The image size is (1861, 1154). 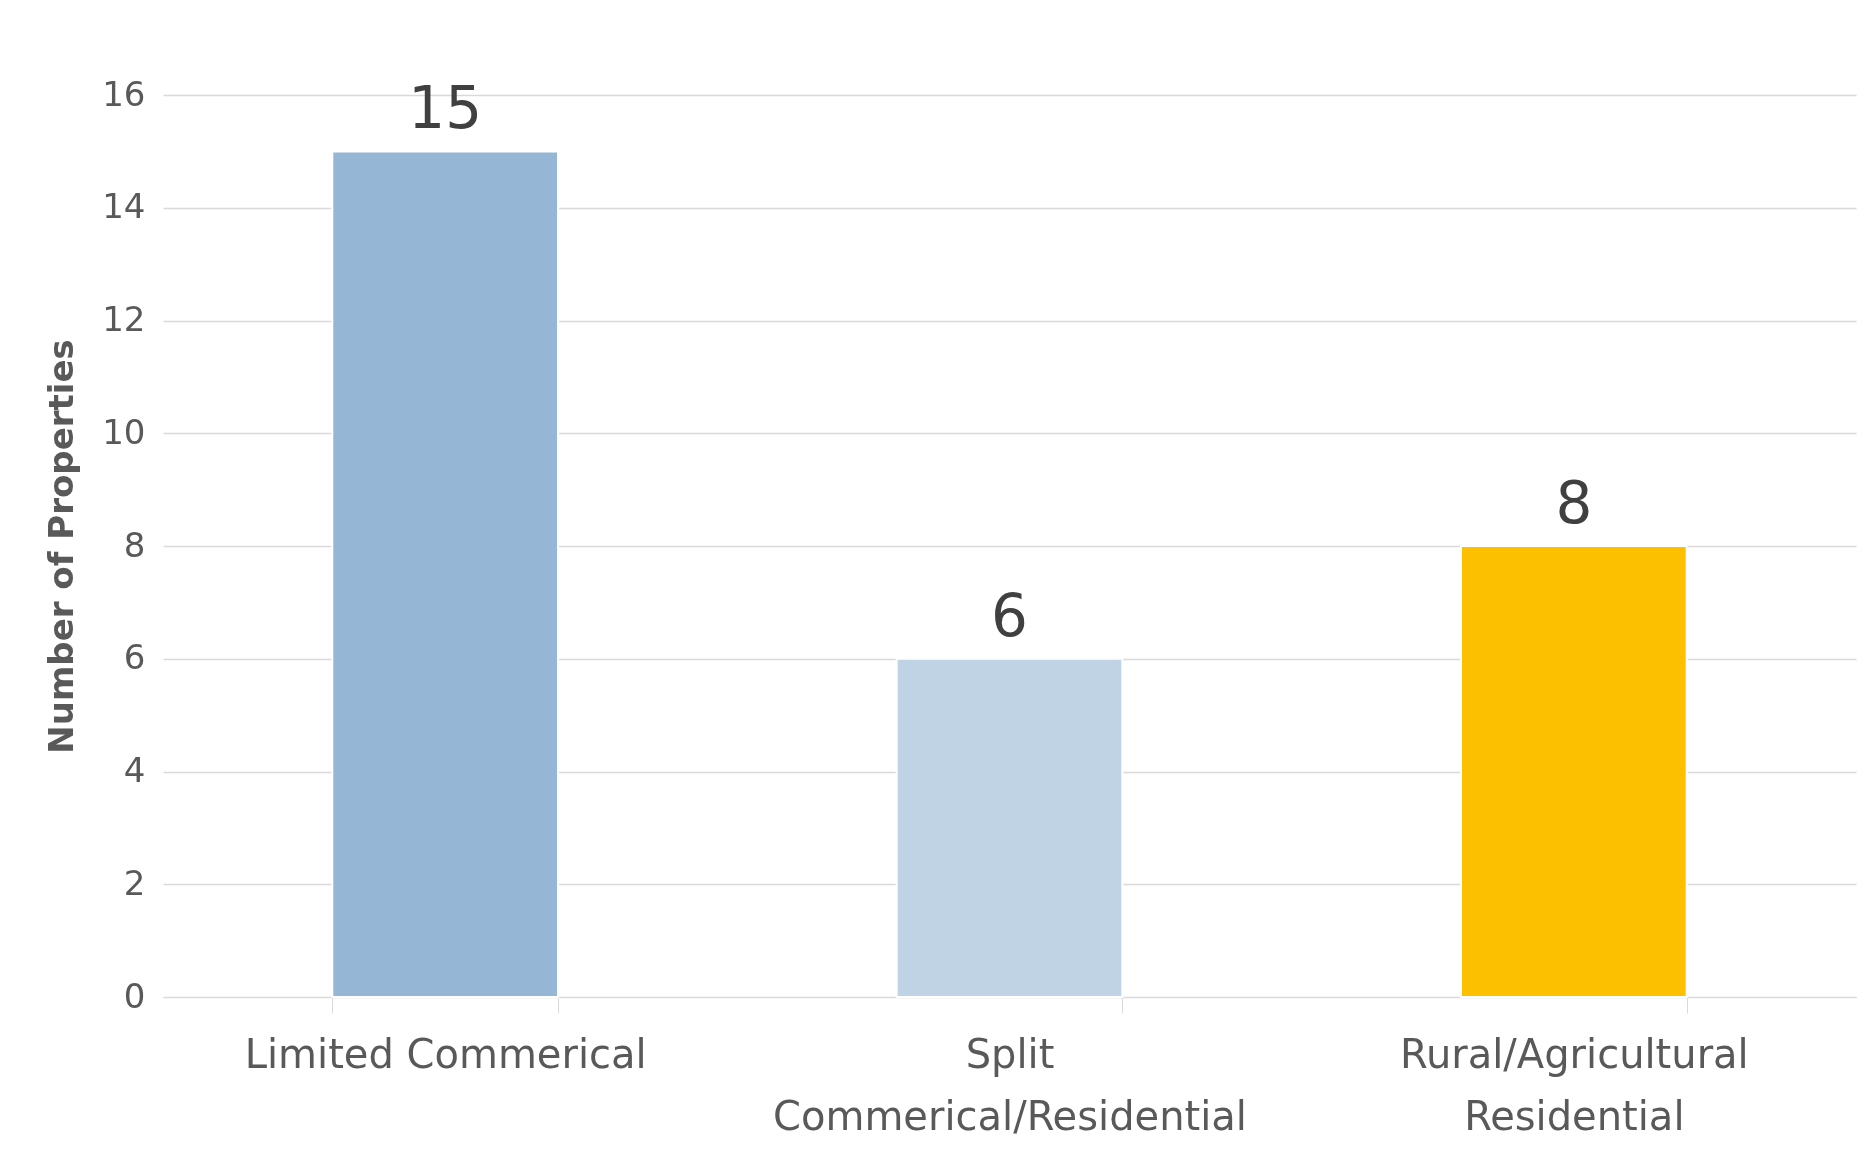 I want to click on y-tick-label: 10, so click(x=124, y=431).